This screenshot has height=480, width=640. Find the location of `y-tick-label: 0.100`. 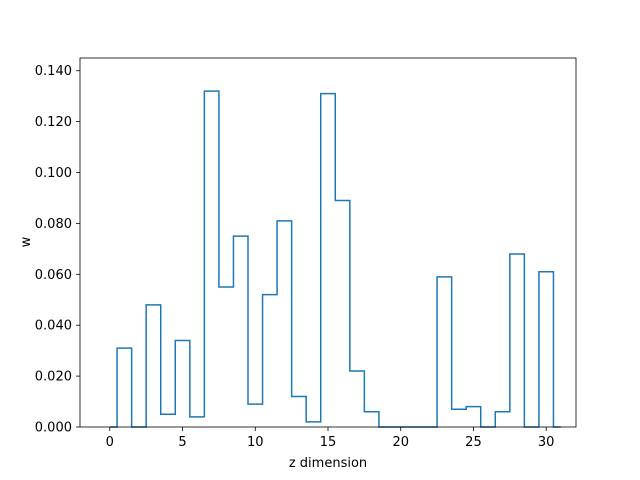

y-tick-label: 0.100 is located at coordinates (53, 173).